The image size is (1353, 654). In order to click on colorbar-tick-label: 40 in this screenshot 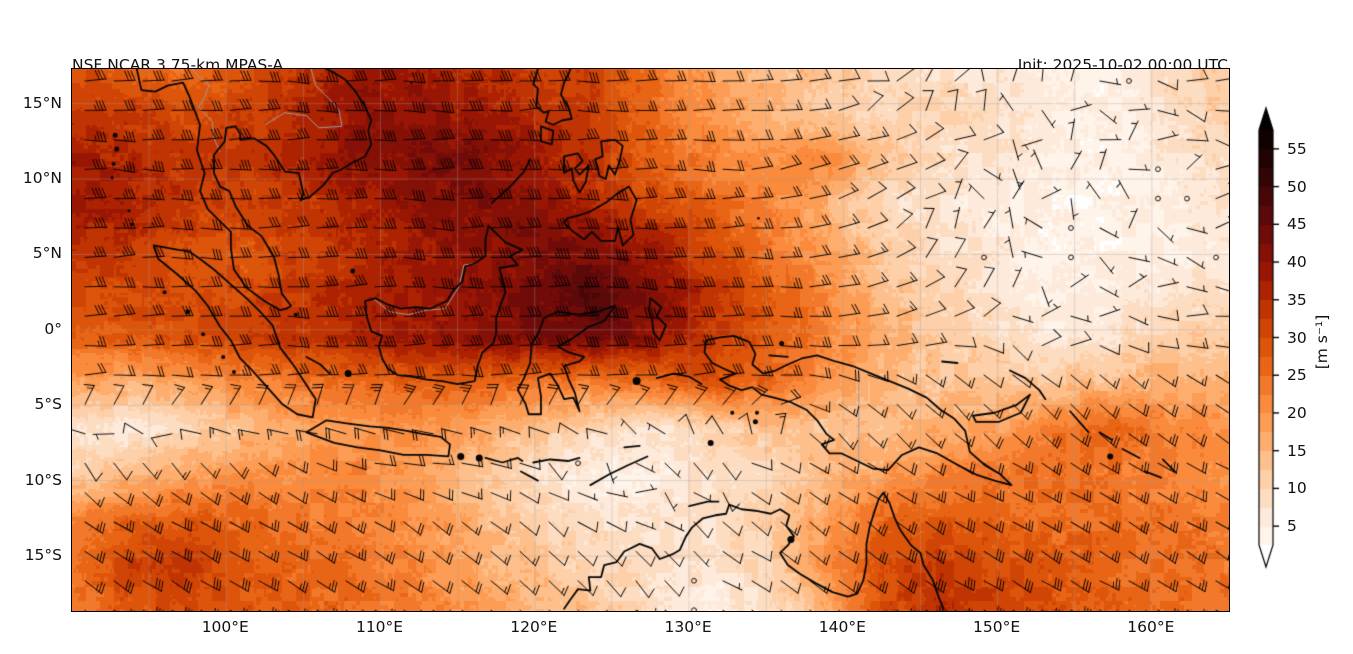, I will do `click(1297, 262)`.